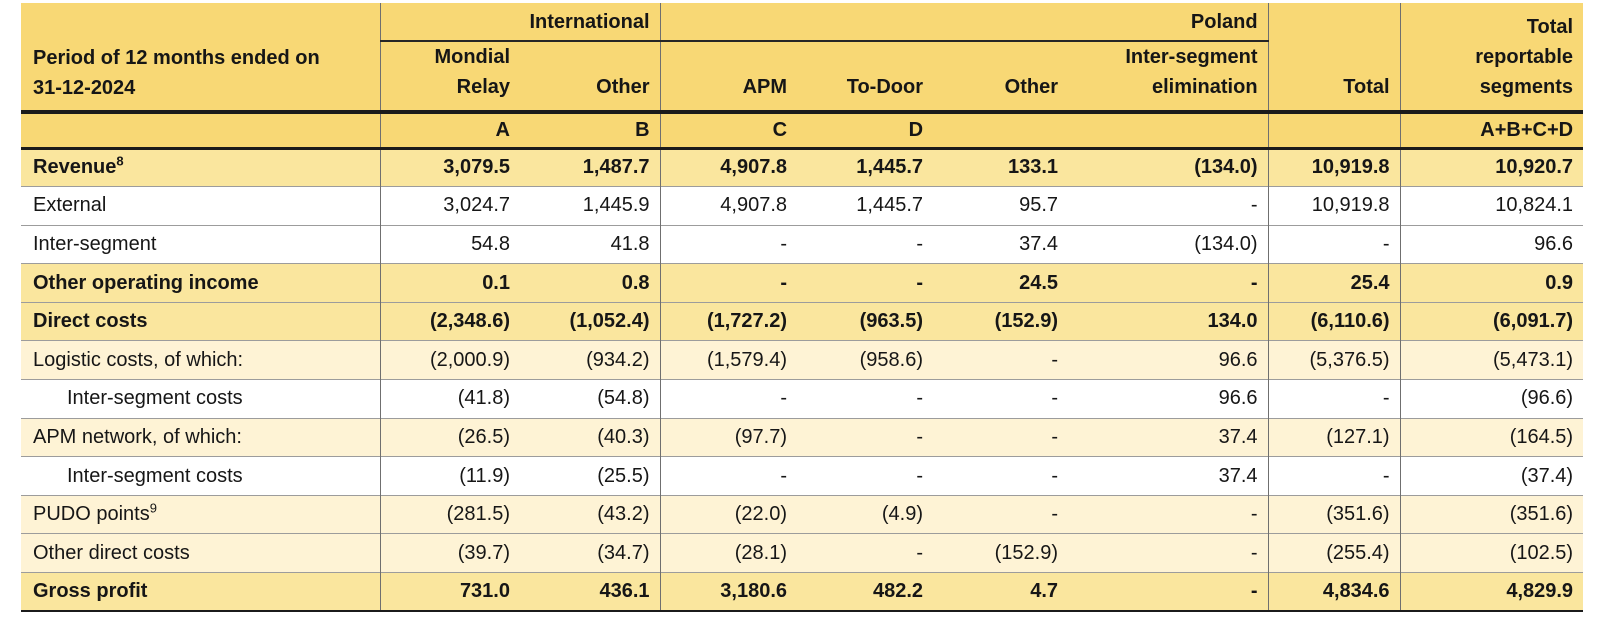 Image resolution: width=1600 pixels, height=626 pixels. Describe the element at coordinates (449, 553) in the screenshot. I see `cell-value: (39.7)` at that location.